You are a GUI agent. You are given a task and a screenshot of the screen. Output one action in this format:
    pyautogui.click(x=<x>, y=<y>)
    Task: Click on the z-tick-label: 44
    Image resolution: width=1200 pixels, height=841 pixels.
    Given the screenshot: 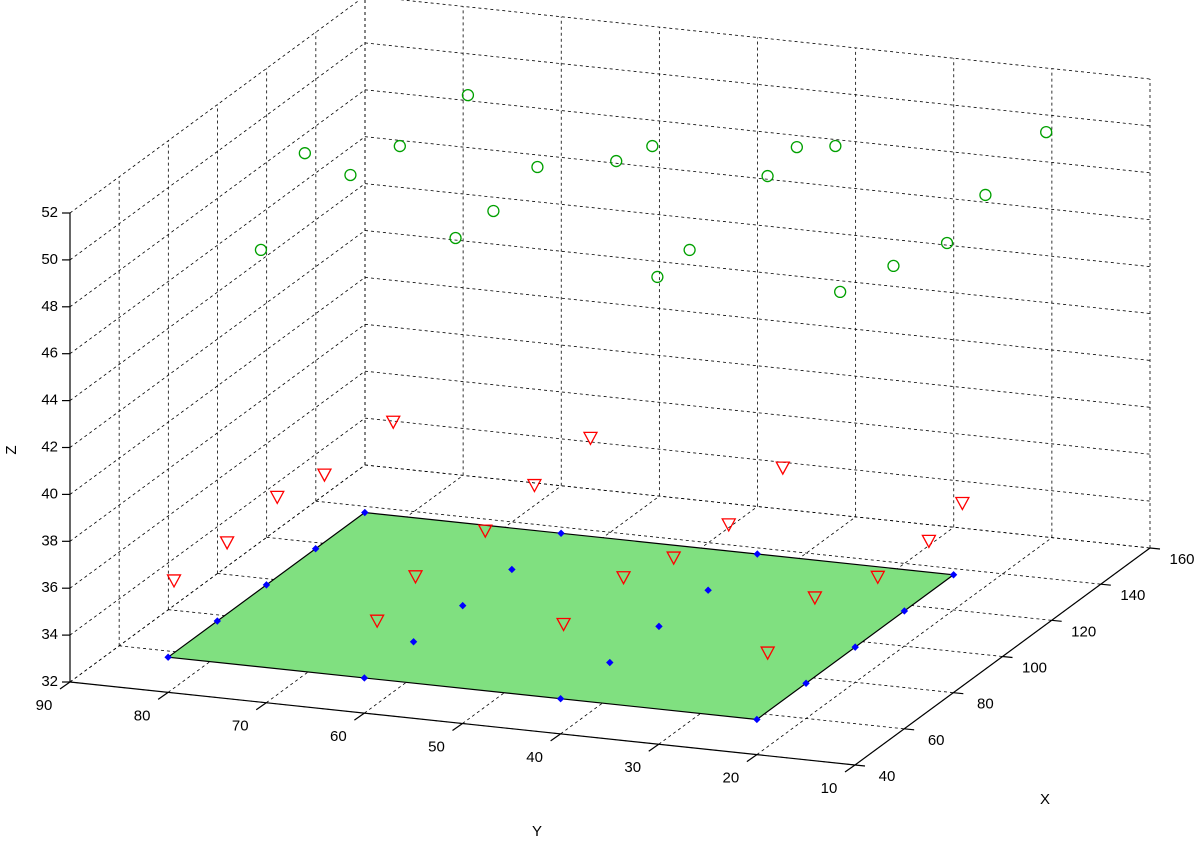 What is the action you would take?
    pyautogui.click(x=49, y=400)
    